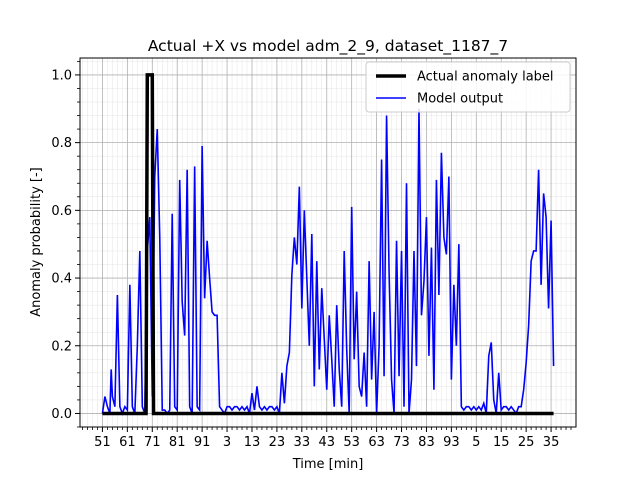  What do you see at coordinates (476, 442) in the screenshot?
I see `x-tick-label: 5` at bounding box center [476, 442].